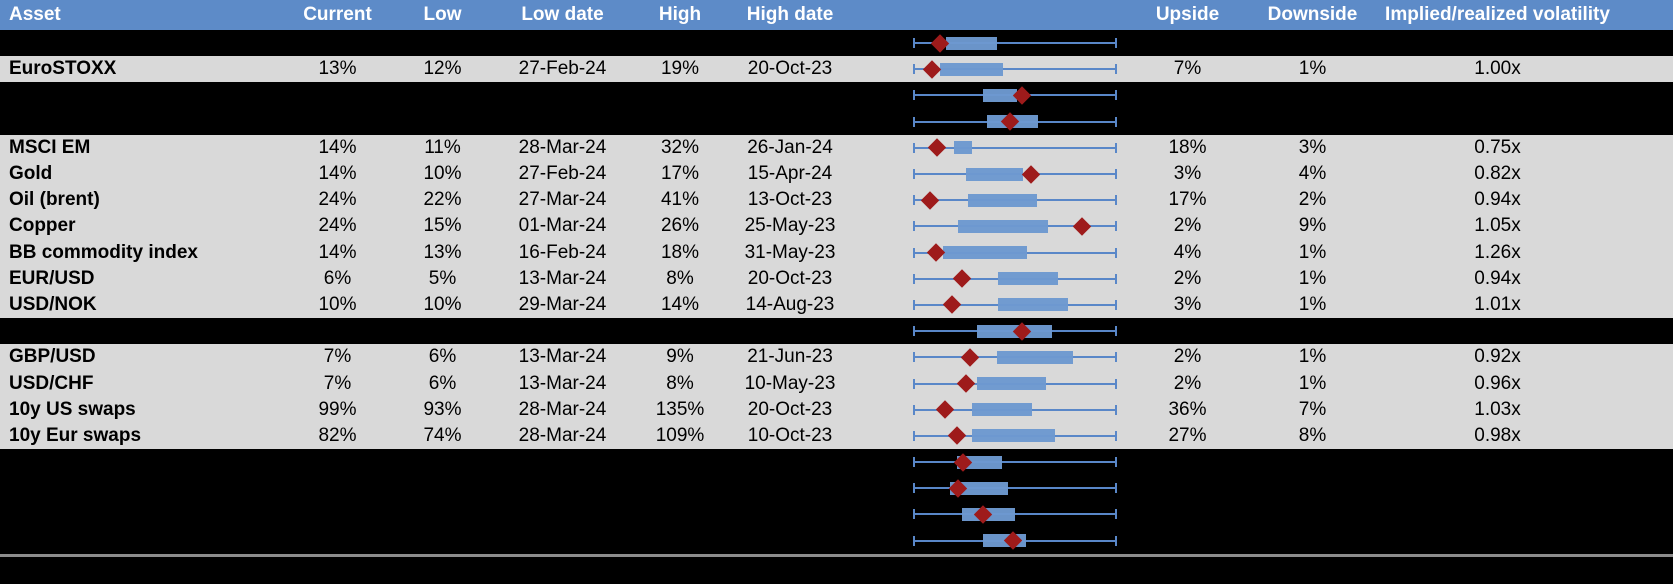 The image size is (1673, 584). I want to click on cell-implied-realized-volatility: 0.75x, so click(1497, 147).